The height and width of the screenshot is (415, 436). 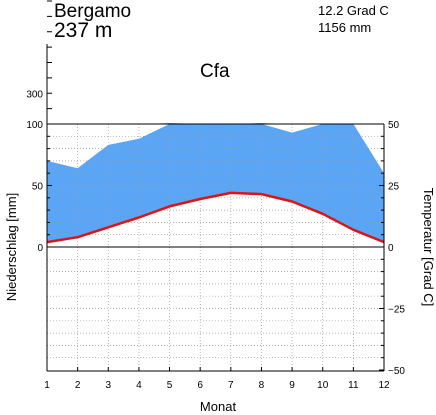 What do you see at coordinates (391, 248) in the screenshot?
I see `y-right-tick-label: 0` at bounding box center [391, 248].